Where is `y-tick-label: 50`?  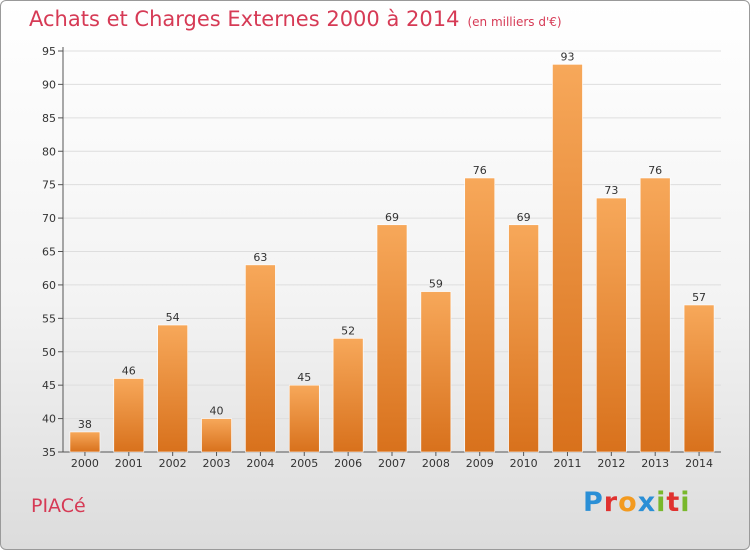
y-tick-label: 50 is located at coordinates (49, 352).